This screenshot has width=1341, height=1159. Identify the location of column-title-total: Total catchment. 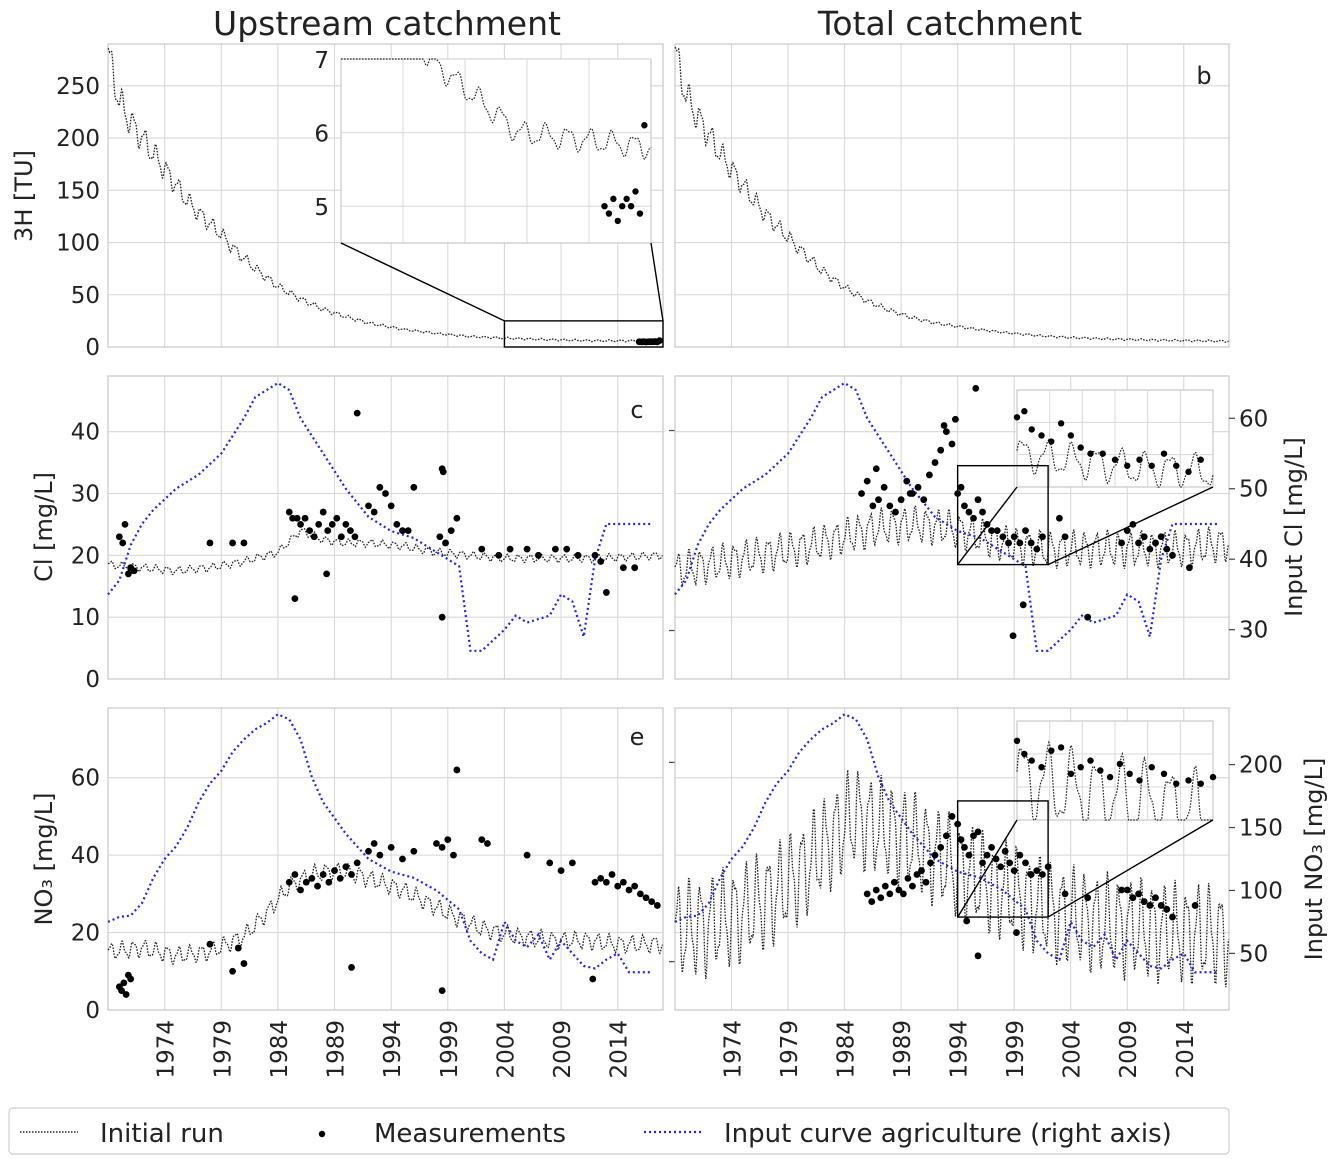
(949, 23).